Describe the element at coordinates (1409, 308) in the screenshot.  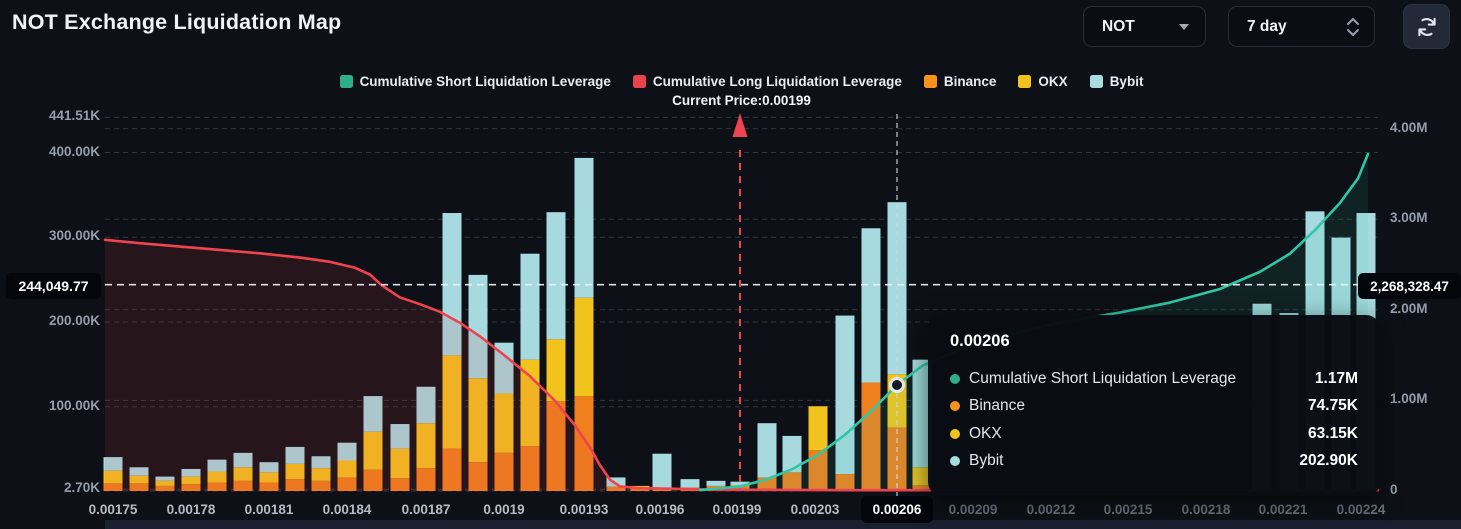
I see `right-axis-tick: 2.00M` at that location.